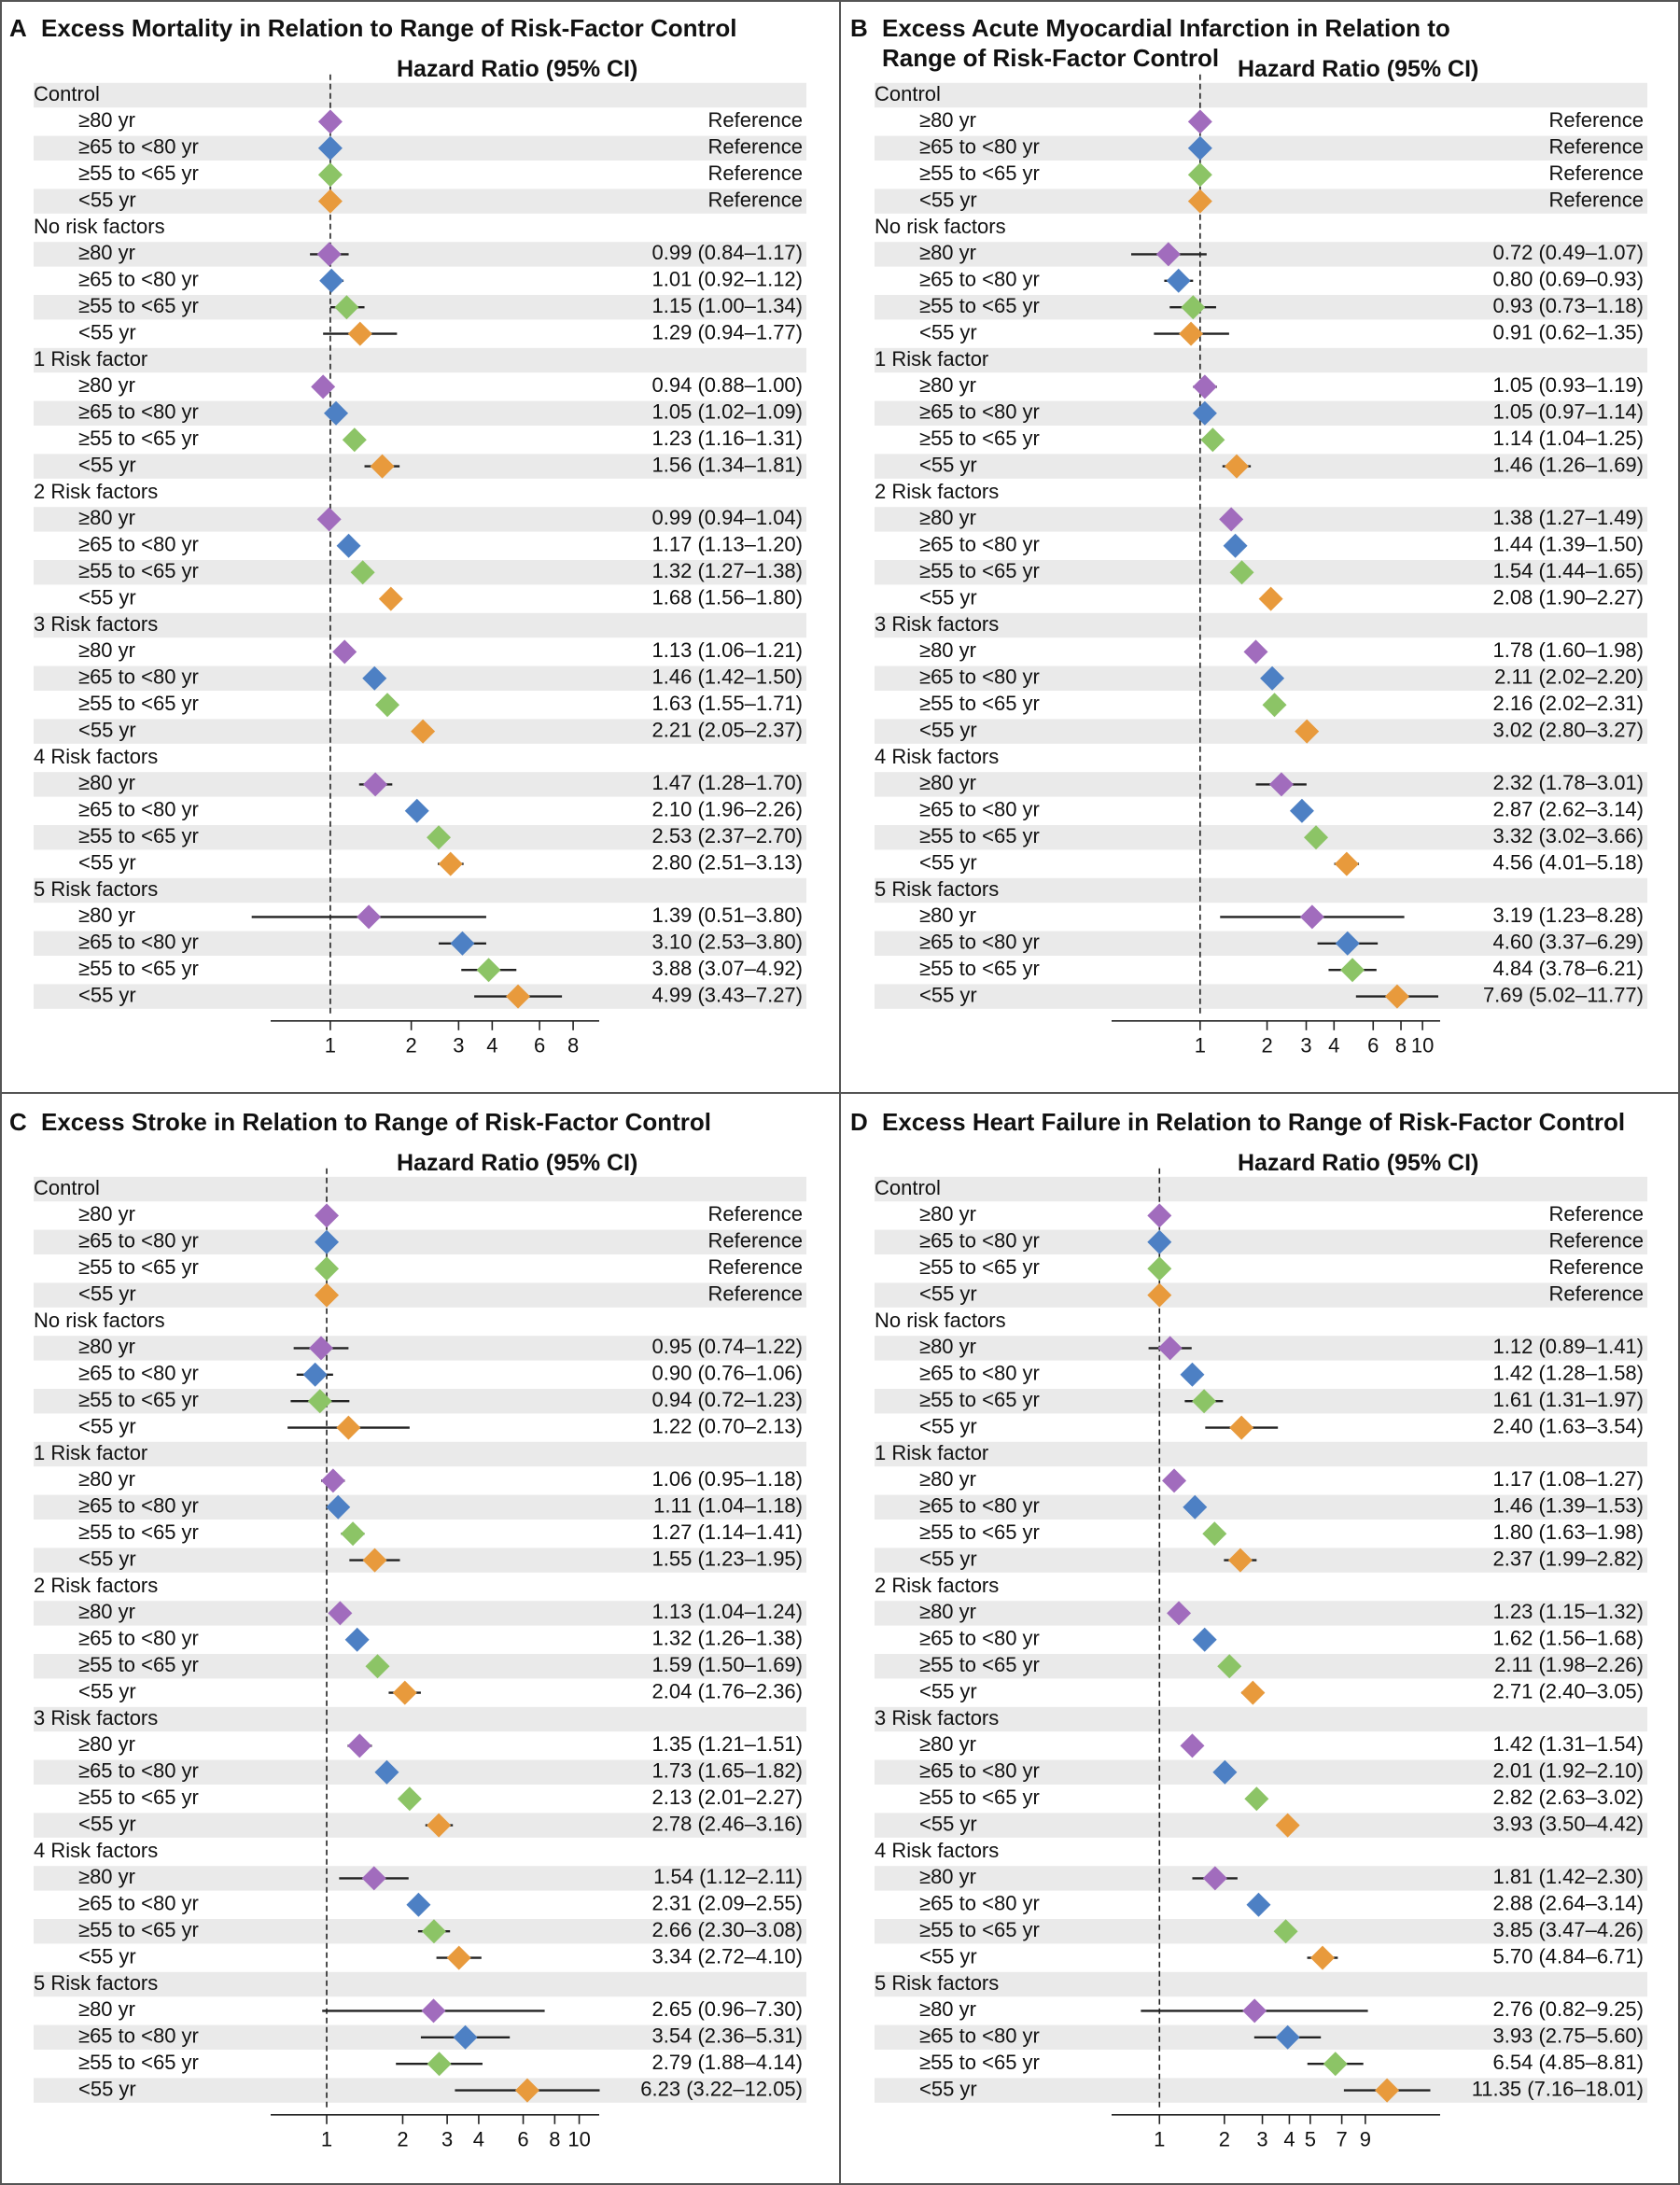 This screenshot has height=2185, width=1680. What do you see at coordinates (727, 703) in the screenshot?
I see `hazard-ratio-value: 1.63 (1.55–1.71)` at bounding box center [727, 703].